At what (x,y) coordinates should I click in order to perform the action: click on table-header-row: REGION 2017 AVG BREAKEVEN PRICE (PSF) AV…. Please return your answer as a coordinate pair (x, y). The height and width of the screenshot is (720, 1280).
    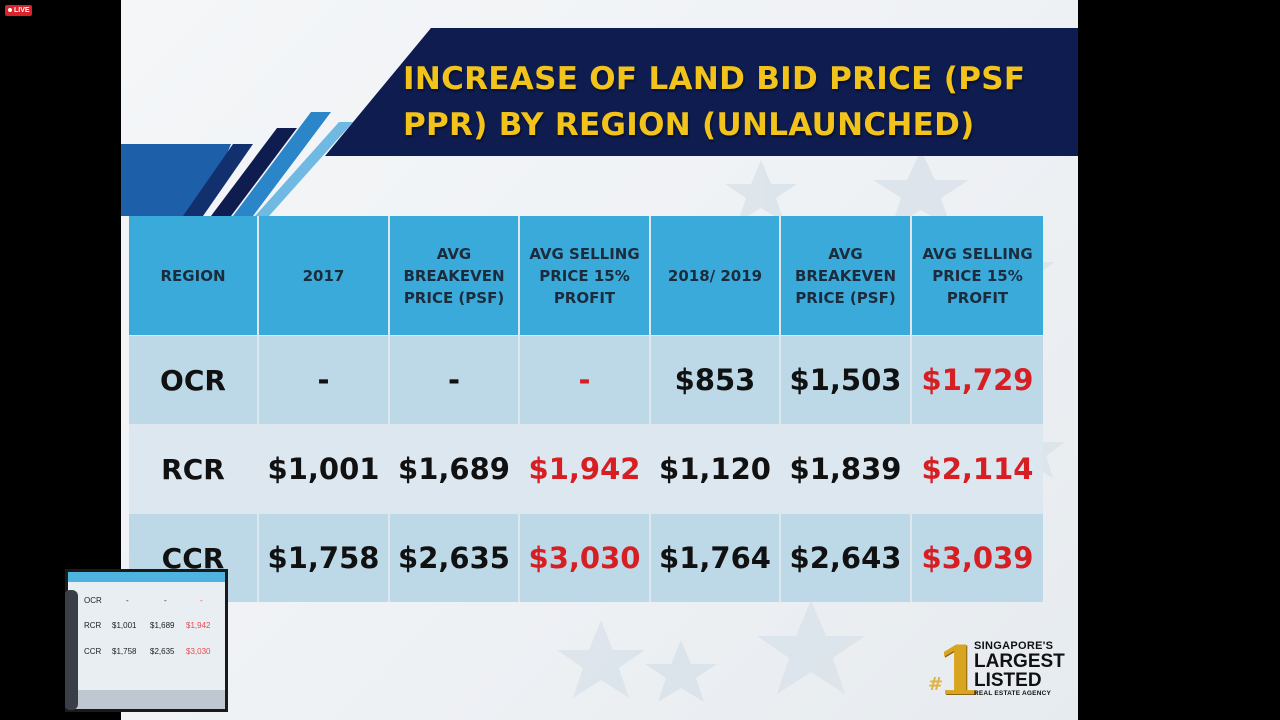
    Looking at the image, I should click on (586, 275).